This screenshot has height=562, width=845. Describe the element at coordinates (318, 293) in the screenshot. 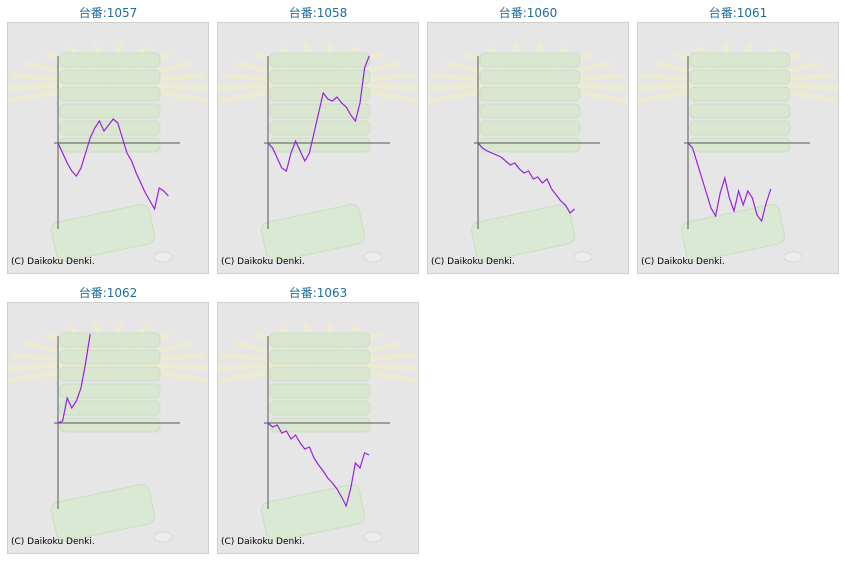

I see `card-title: 台番:1063` at that location.